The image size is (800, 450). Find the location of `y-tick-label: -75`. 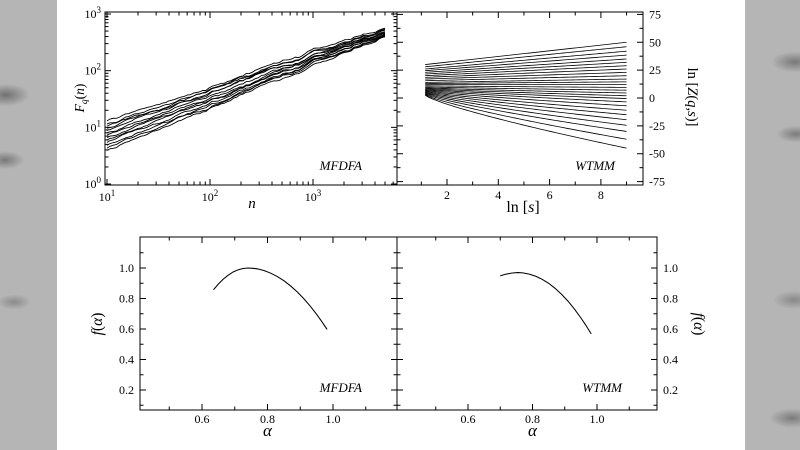

y-tick-label: -75 is located at coordinates (657, 182).